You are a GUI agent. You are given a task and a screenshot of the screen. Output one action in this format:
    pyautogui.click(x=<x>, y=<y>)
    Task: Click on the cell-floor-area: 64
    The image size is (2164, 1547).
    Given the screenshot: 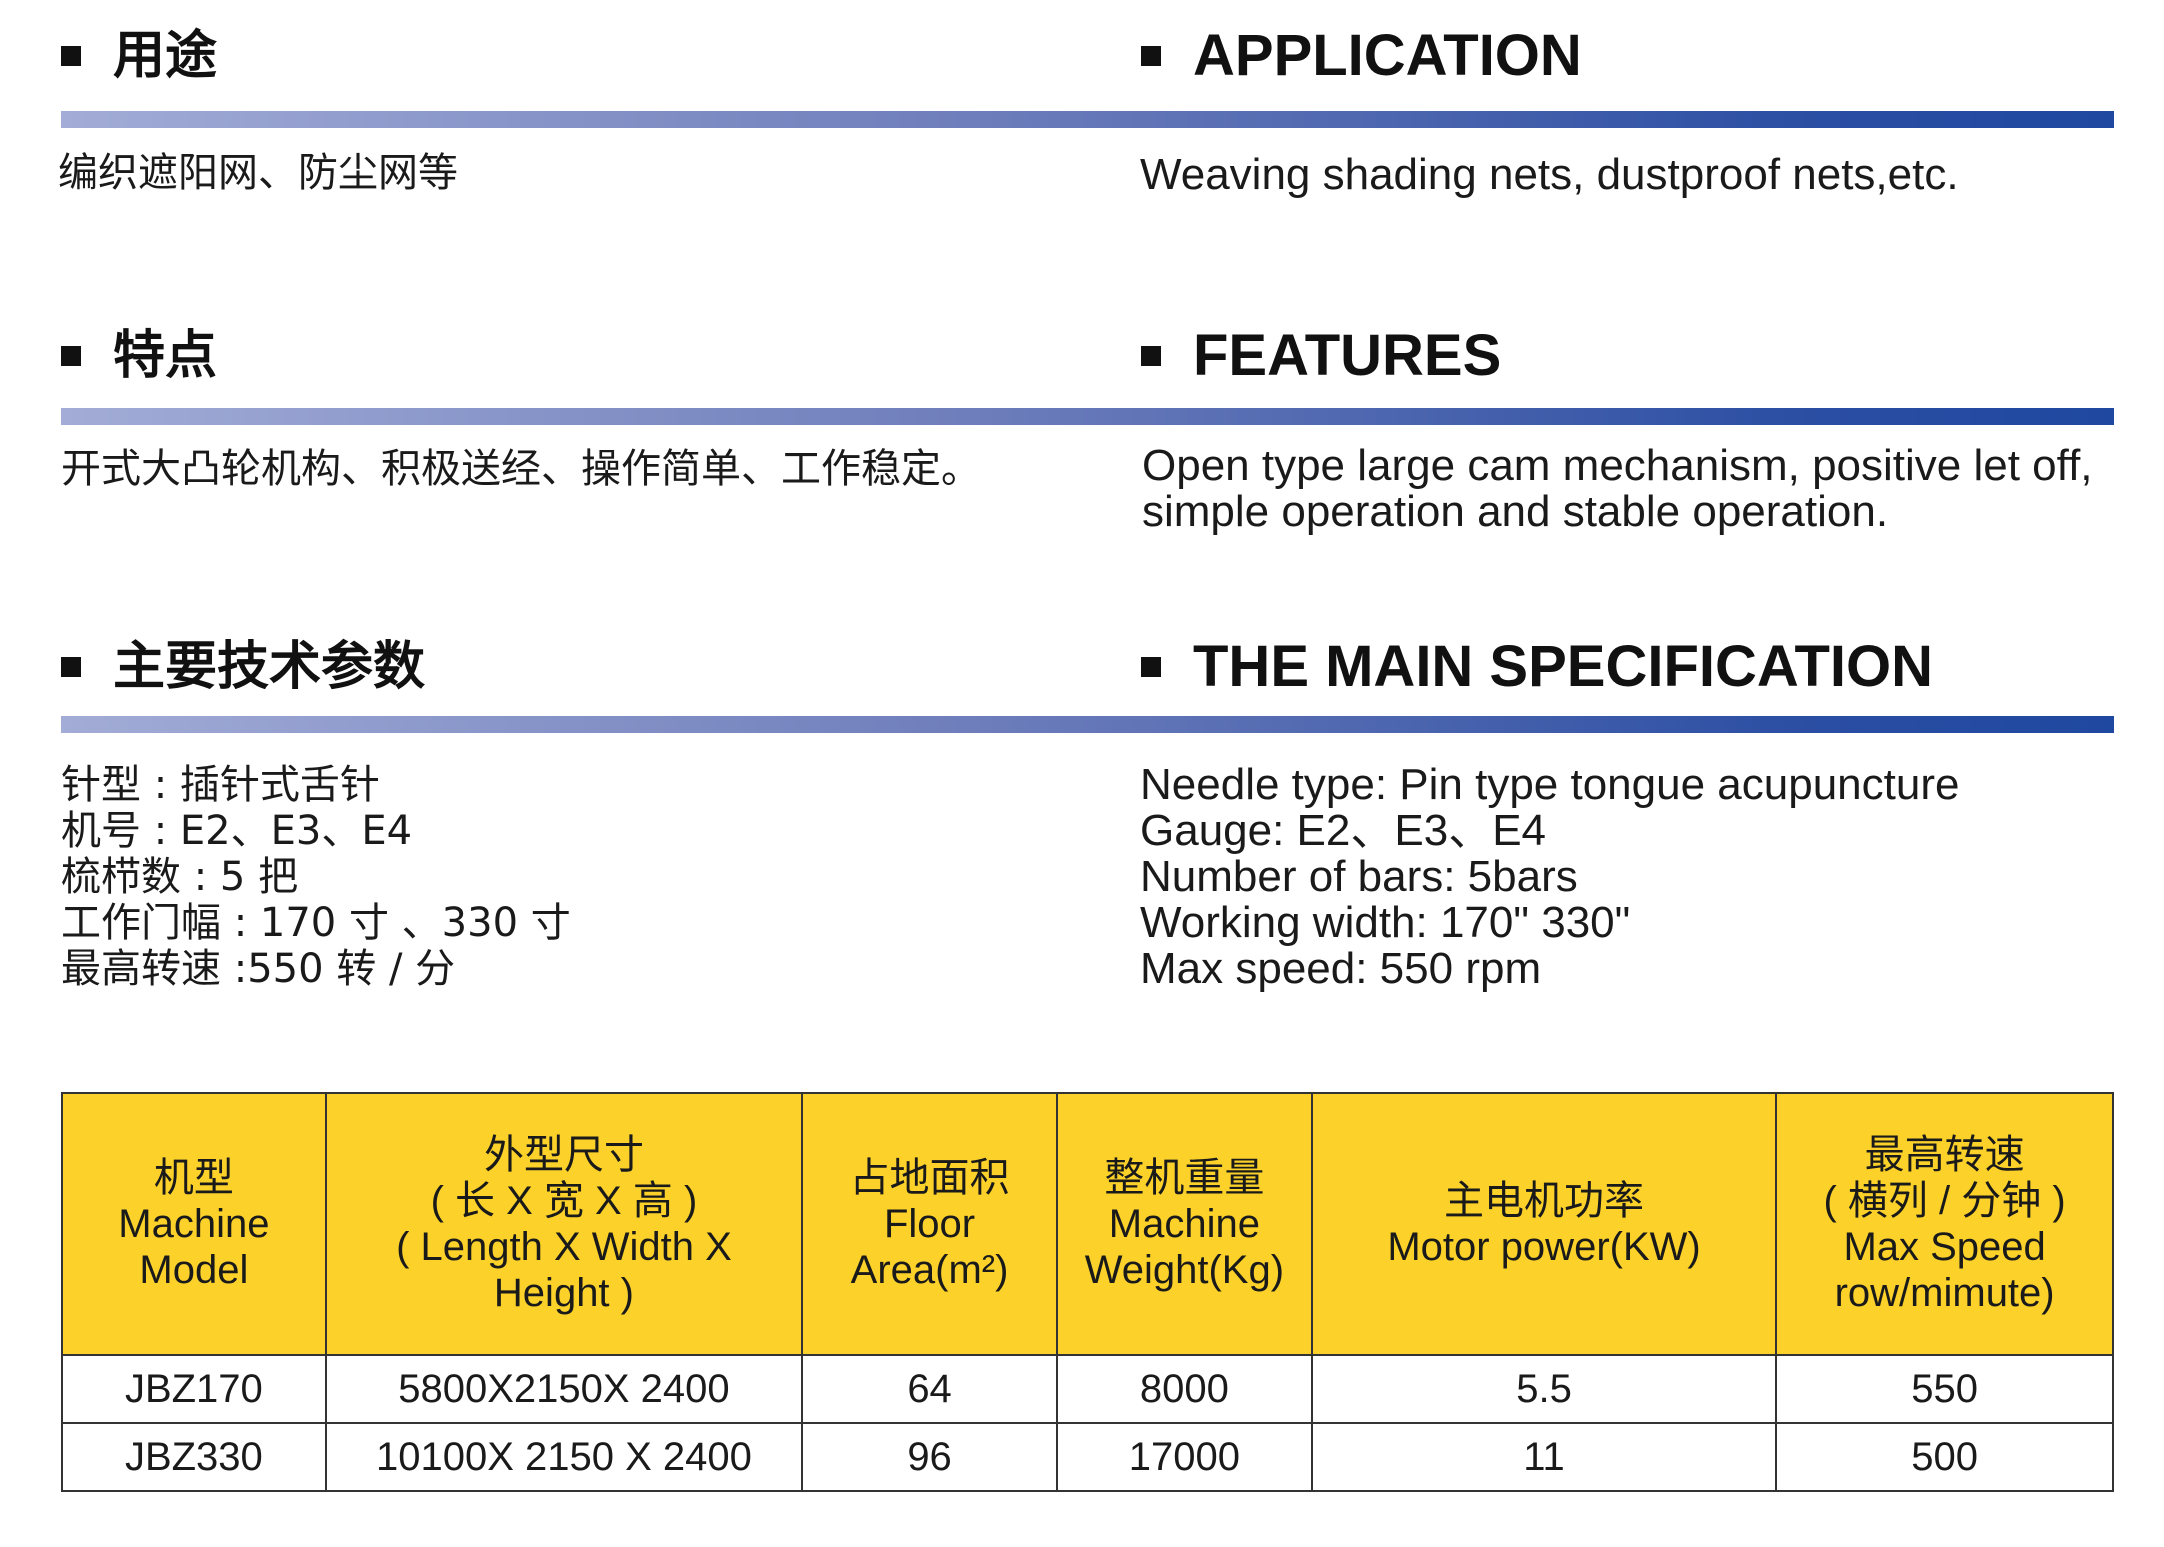 What is the action you would take?
    pyautogui.click(x=929, y=1389)
    